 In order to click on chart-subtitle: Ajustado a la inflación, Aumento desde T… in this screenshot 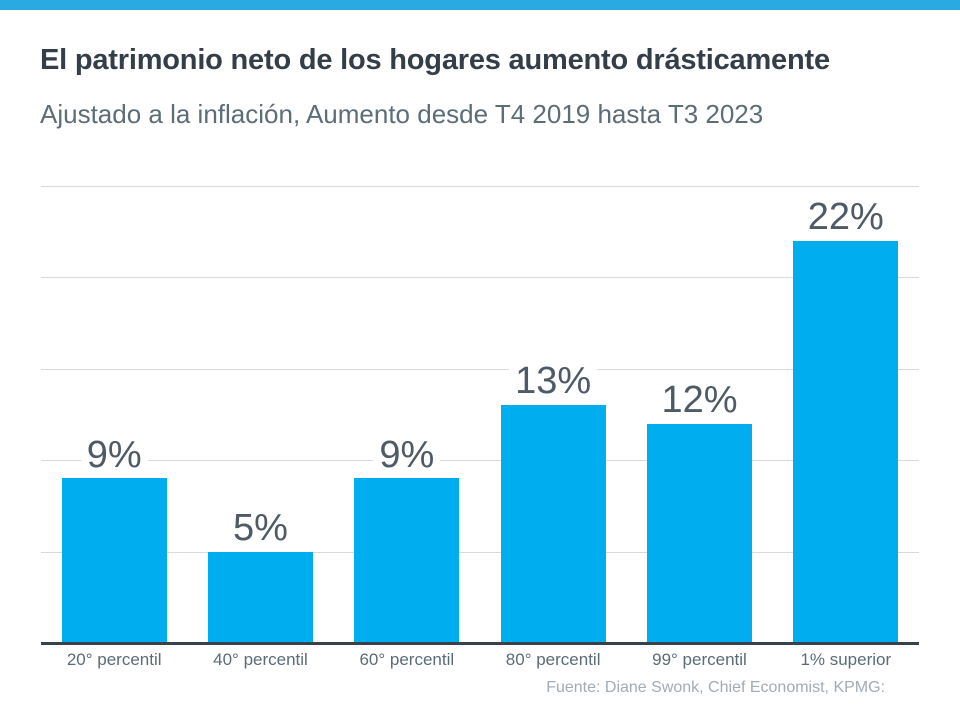, I will do `click(402, 114)`.